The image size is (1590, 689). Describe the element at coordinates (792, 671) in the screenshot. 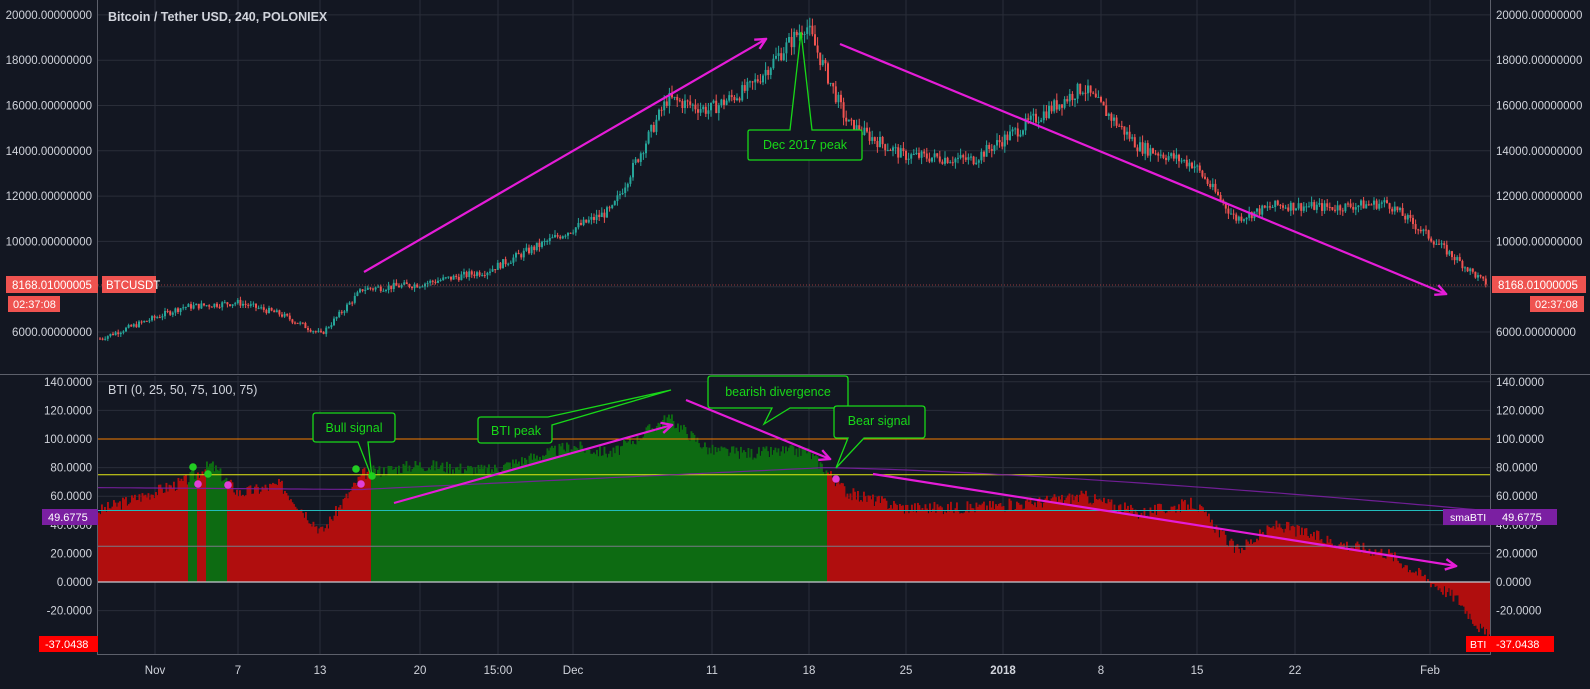

I see `time-axis: Nov 7 13 20 15:00 Dec 11 18 25 2018 8 15 22 Feb` at that location.